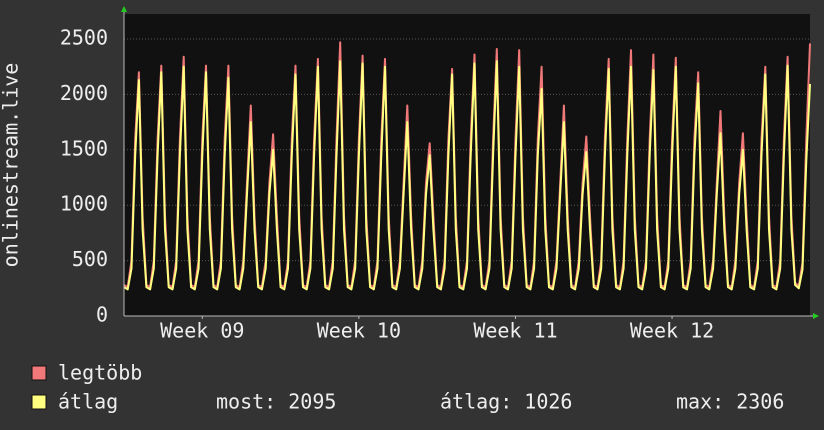 Image resolution: width=824 pixels, height=430 pixels. I want to click on y-tick-label: 2500, so click(84, 38).